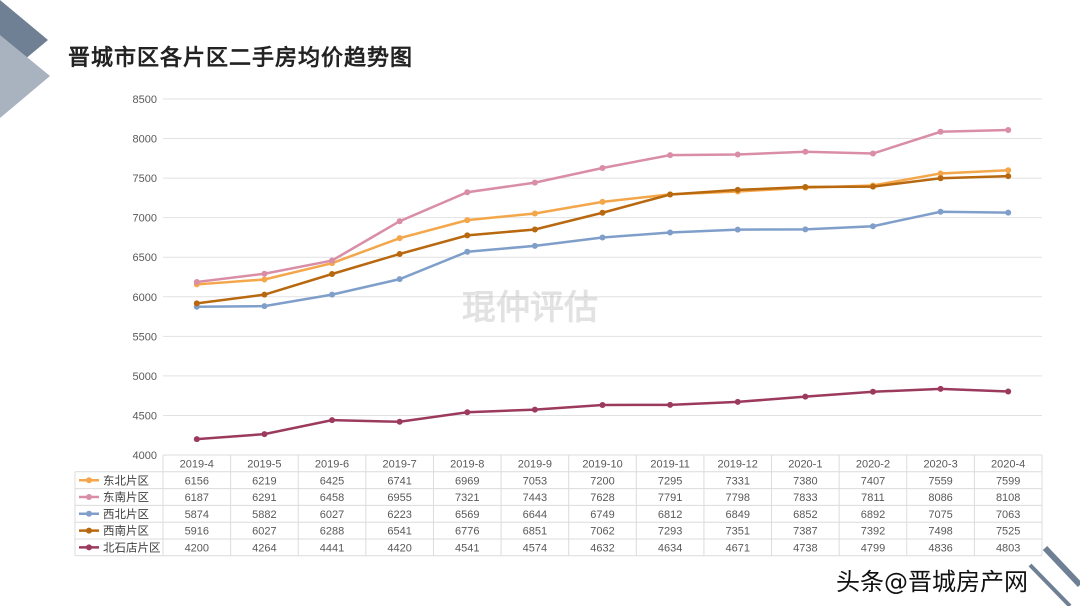 The image size is (1080, 606). Describe the element at coordinates (399, 532) in the screenshot. I see `table-cell: 6541` at that location.